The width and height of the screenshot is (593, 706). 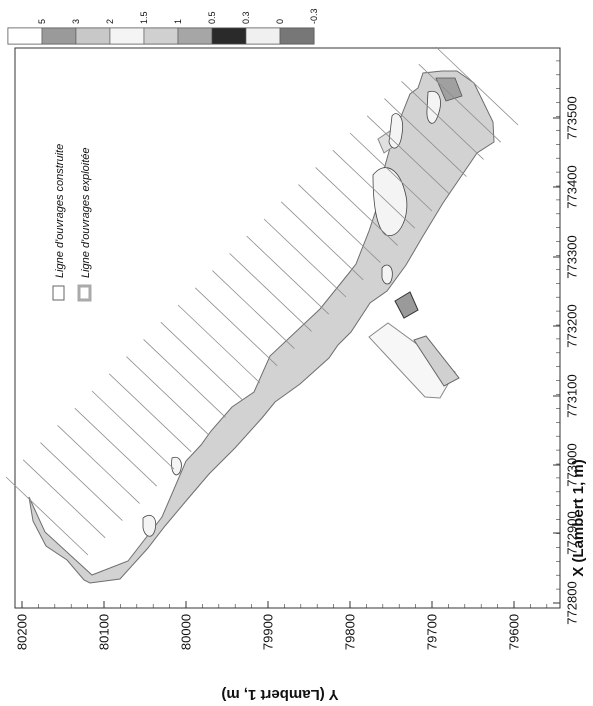 I want to click on y-axis-title: Y (Lambert 1, m), so click(x=279, y=694).